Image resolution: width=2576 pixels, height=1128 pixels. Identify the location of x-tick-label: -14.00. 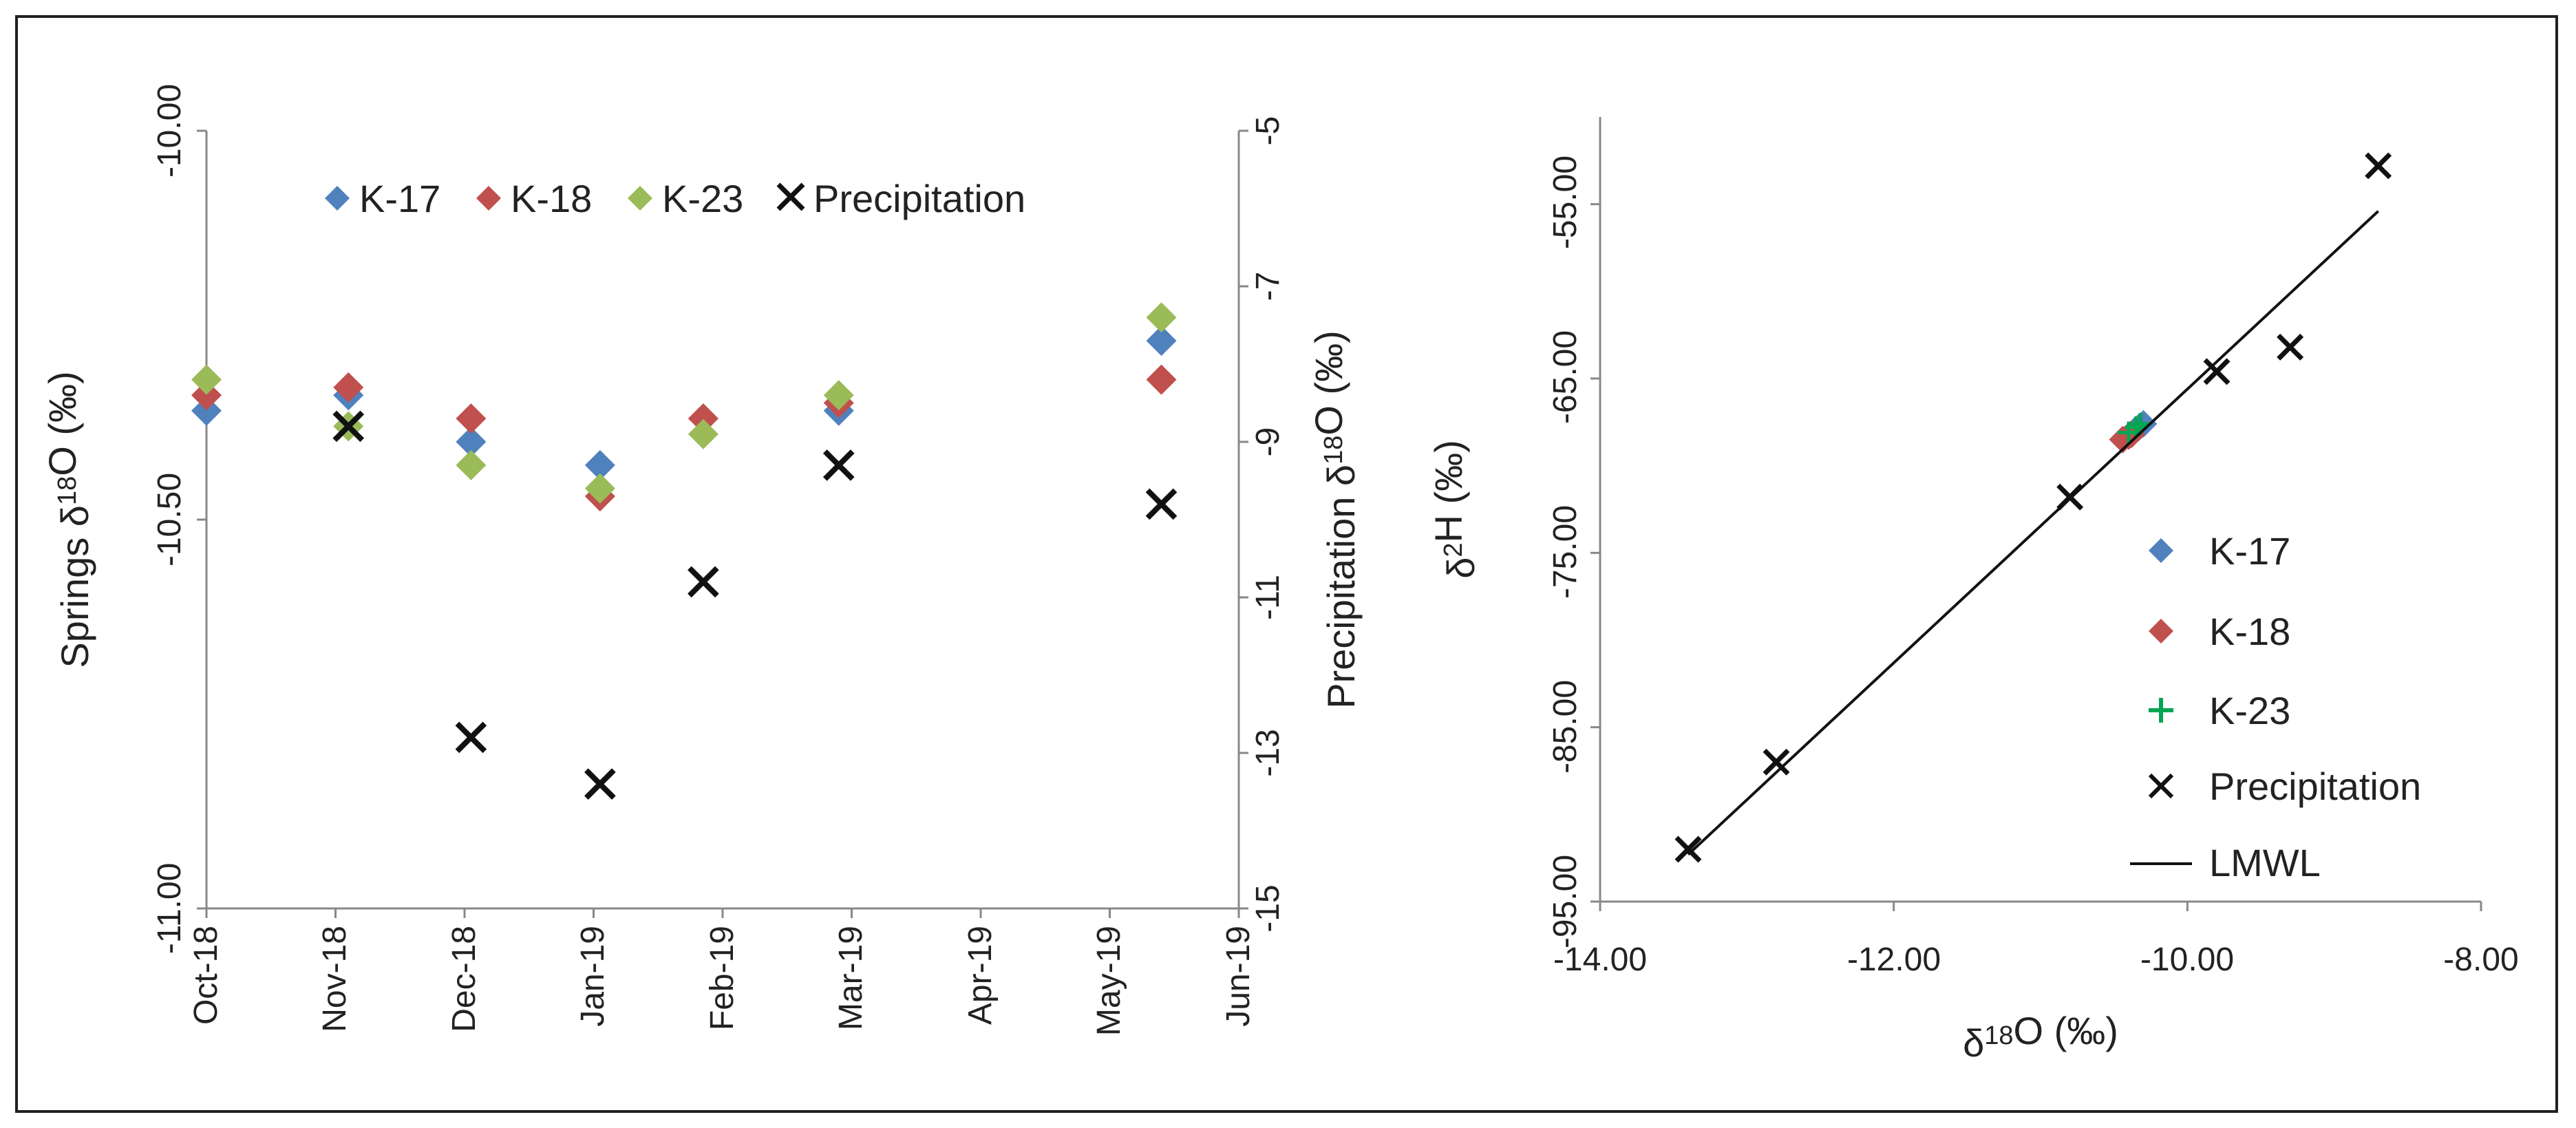
(1600, 959).